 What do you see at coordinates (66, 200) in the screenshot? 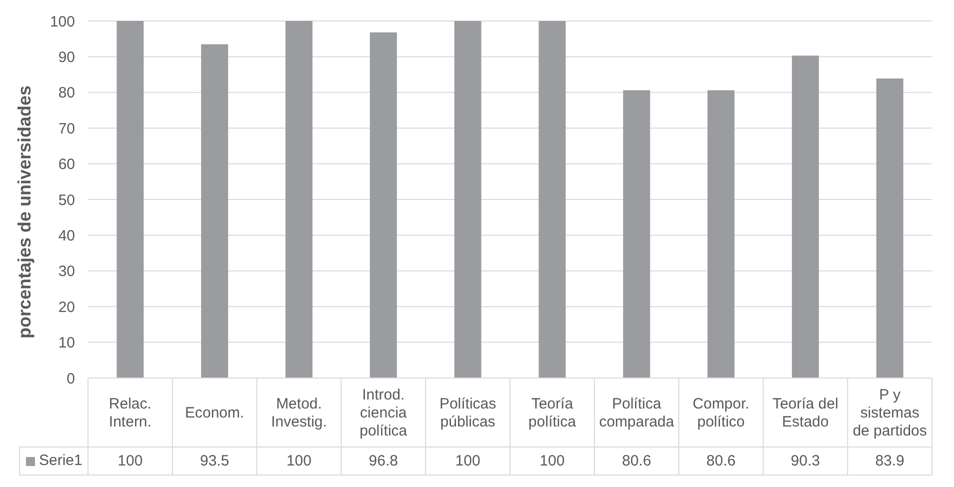
I see `y-tick-label: 50` at bounding box center [66, 200].